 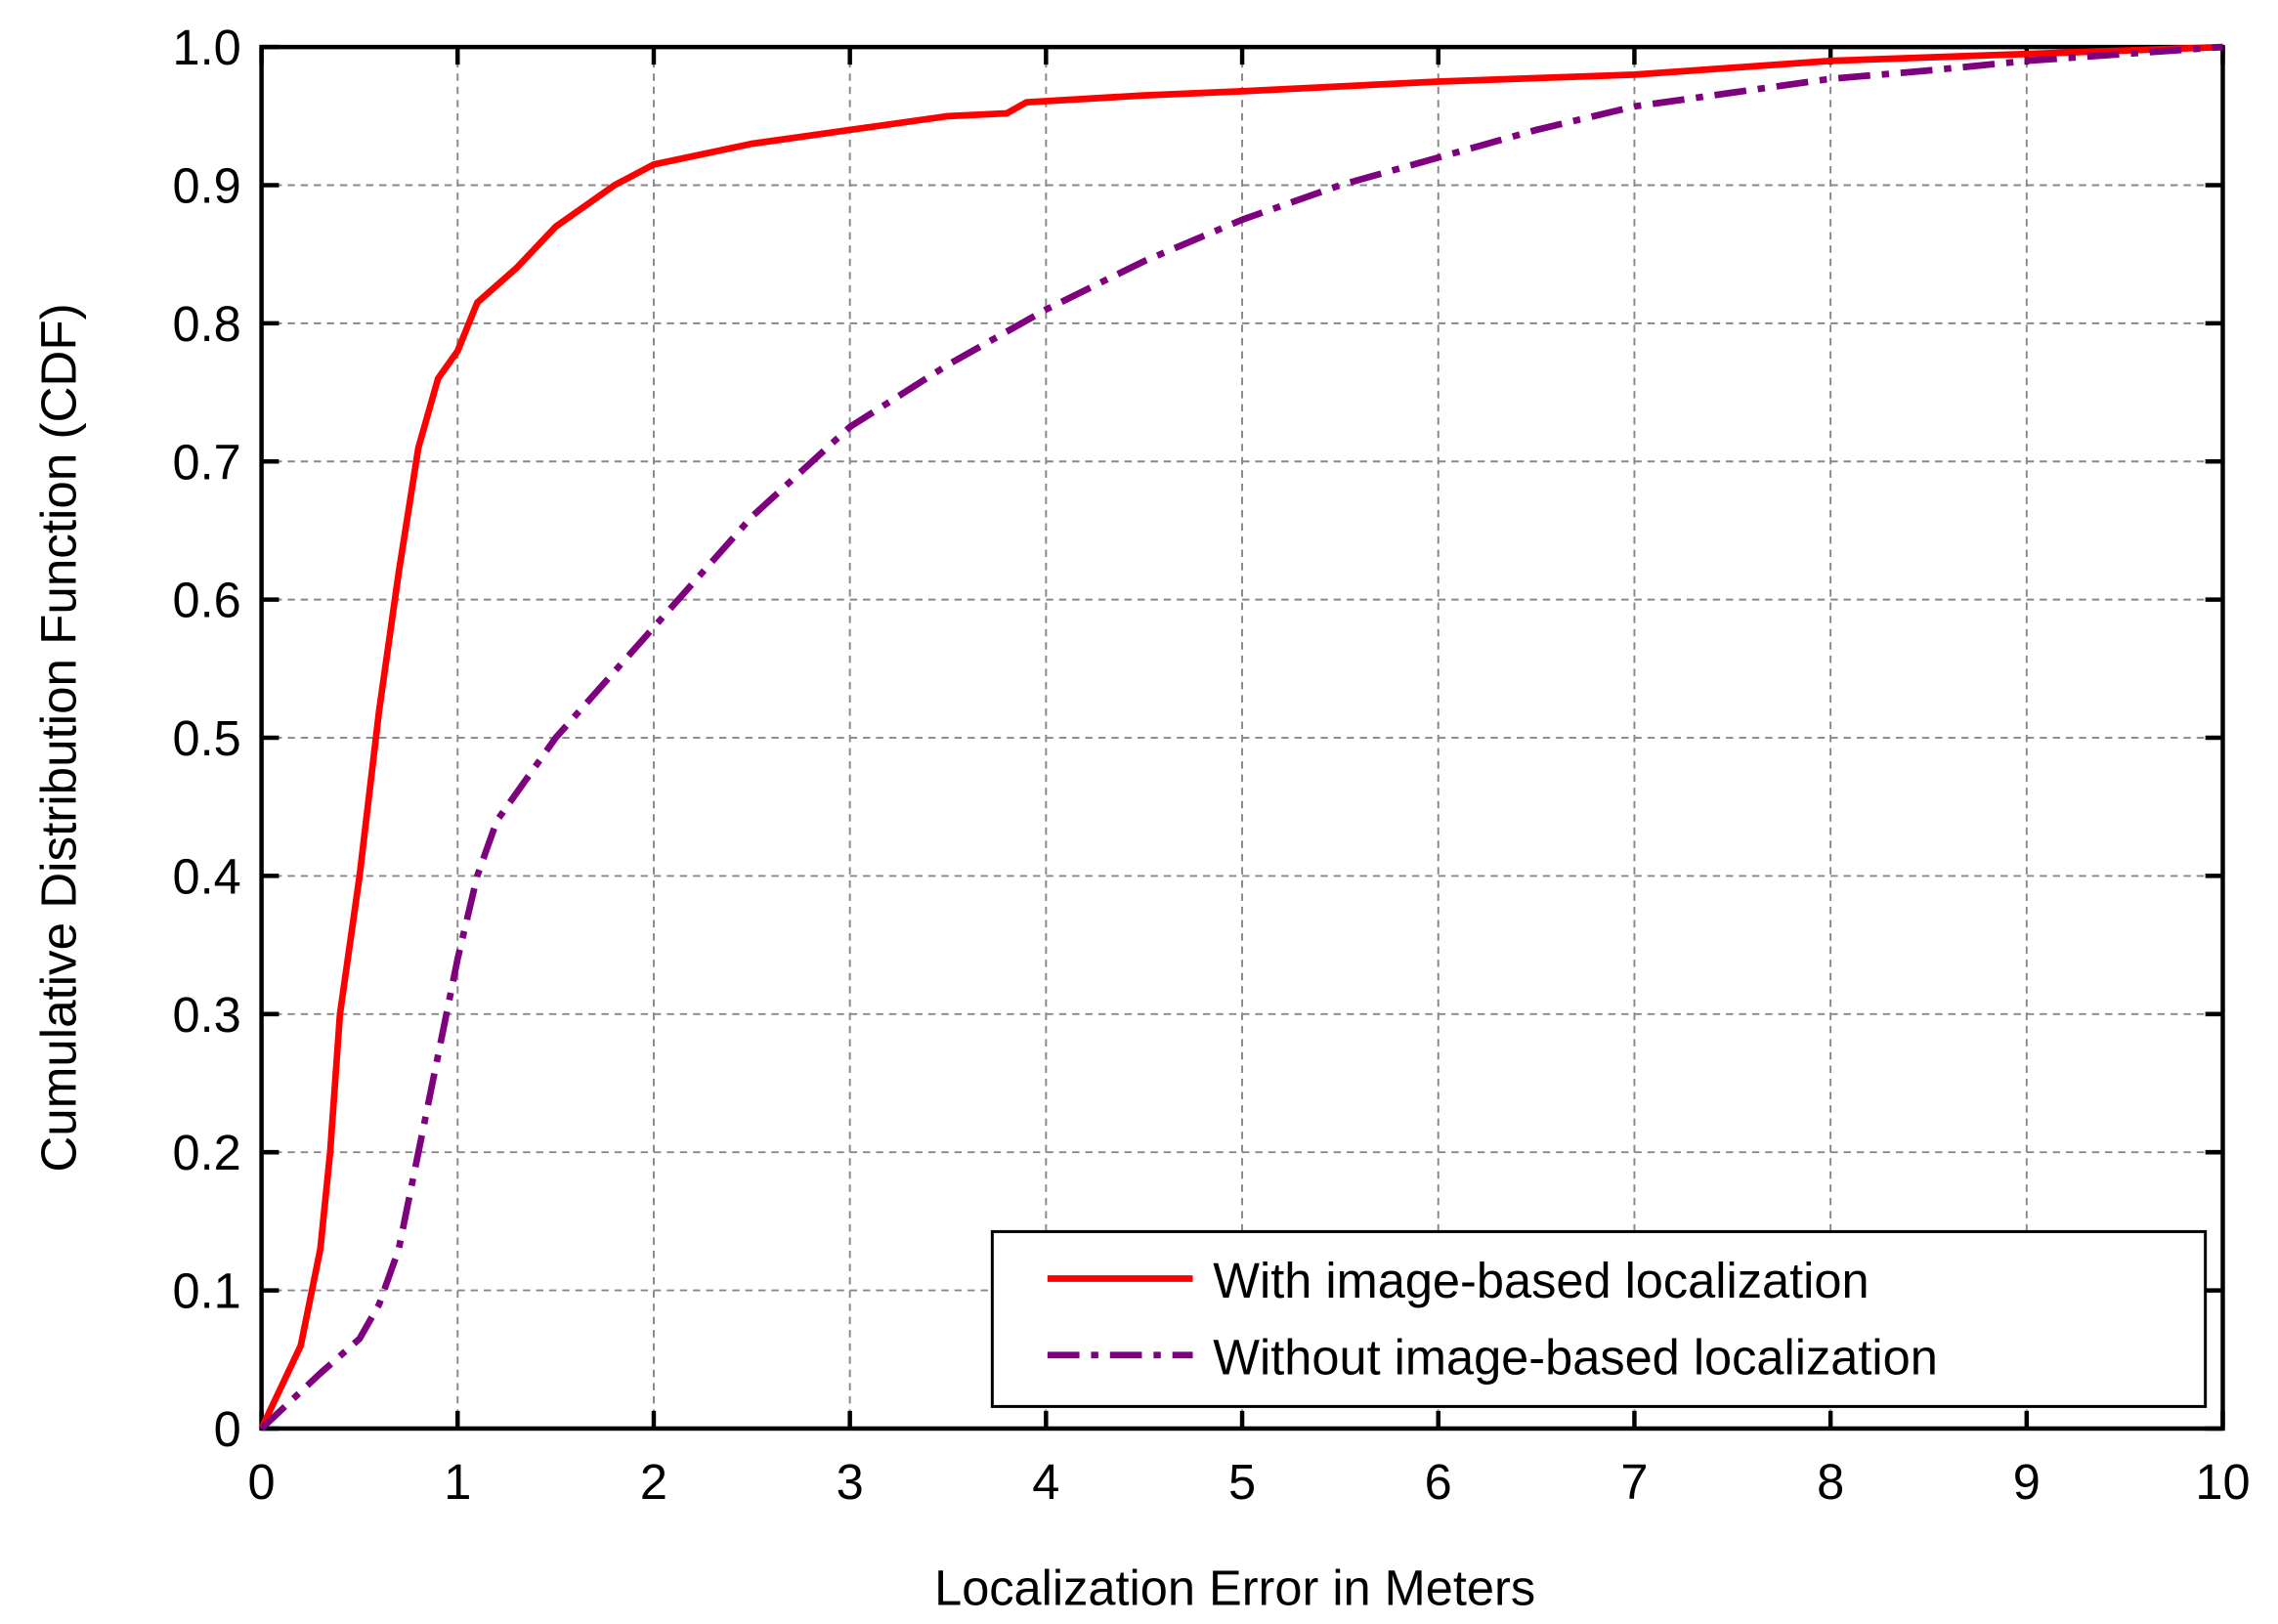 I want to click on x-tick-label: 5, so click(x=1242, y=1482).